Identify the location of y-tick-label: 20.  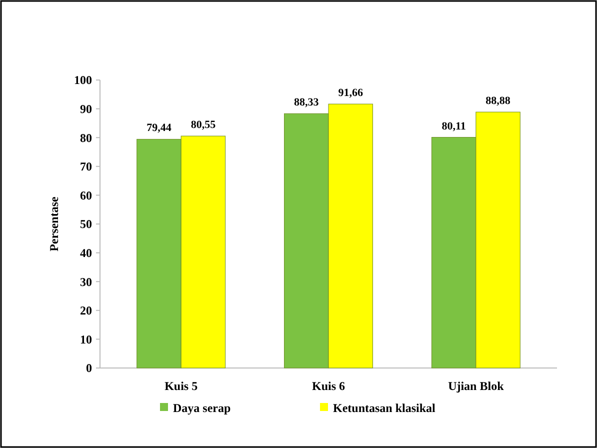
(86, 311).